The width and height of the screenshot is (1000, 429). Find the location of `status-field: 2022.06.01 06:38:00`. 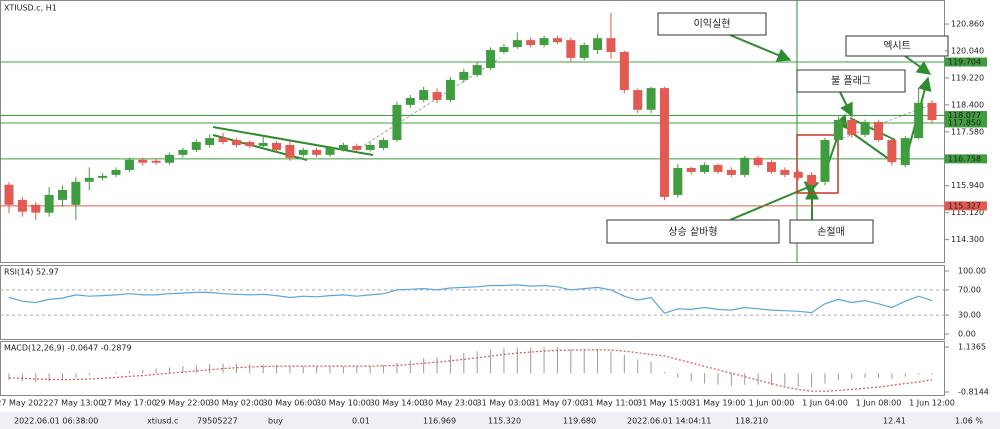

status-field: 2022.06.01 06:38:00 is located at coordinates (56, 421).